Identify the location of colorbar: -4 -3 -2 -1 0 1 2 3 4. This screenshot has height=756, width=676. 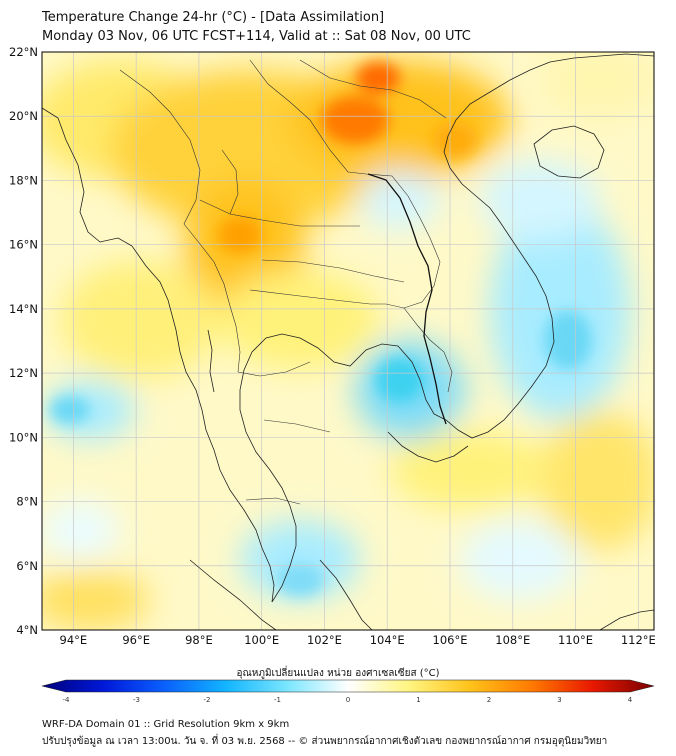
(348, 691).